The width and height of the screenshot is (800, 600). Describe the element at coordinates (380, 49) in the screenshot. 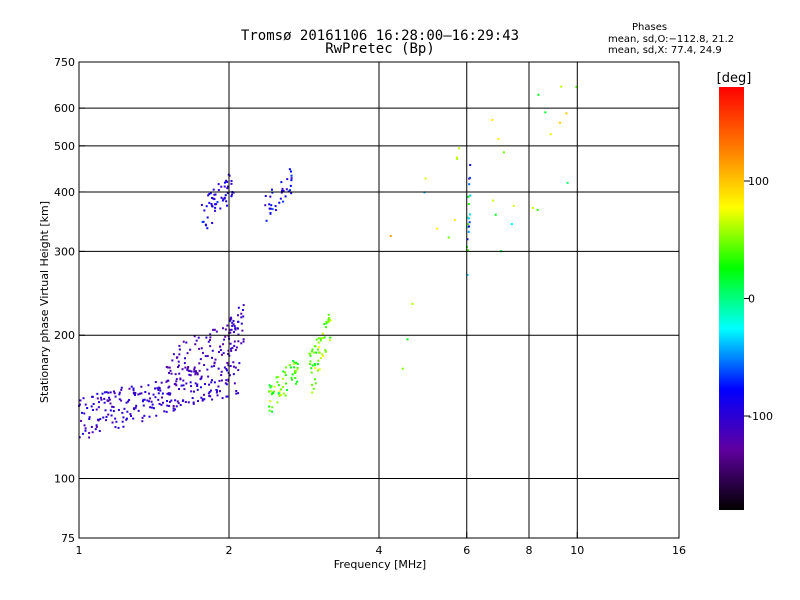

I see `chart-title-line2: RwPretec (Bp)` at that location.